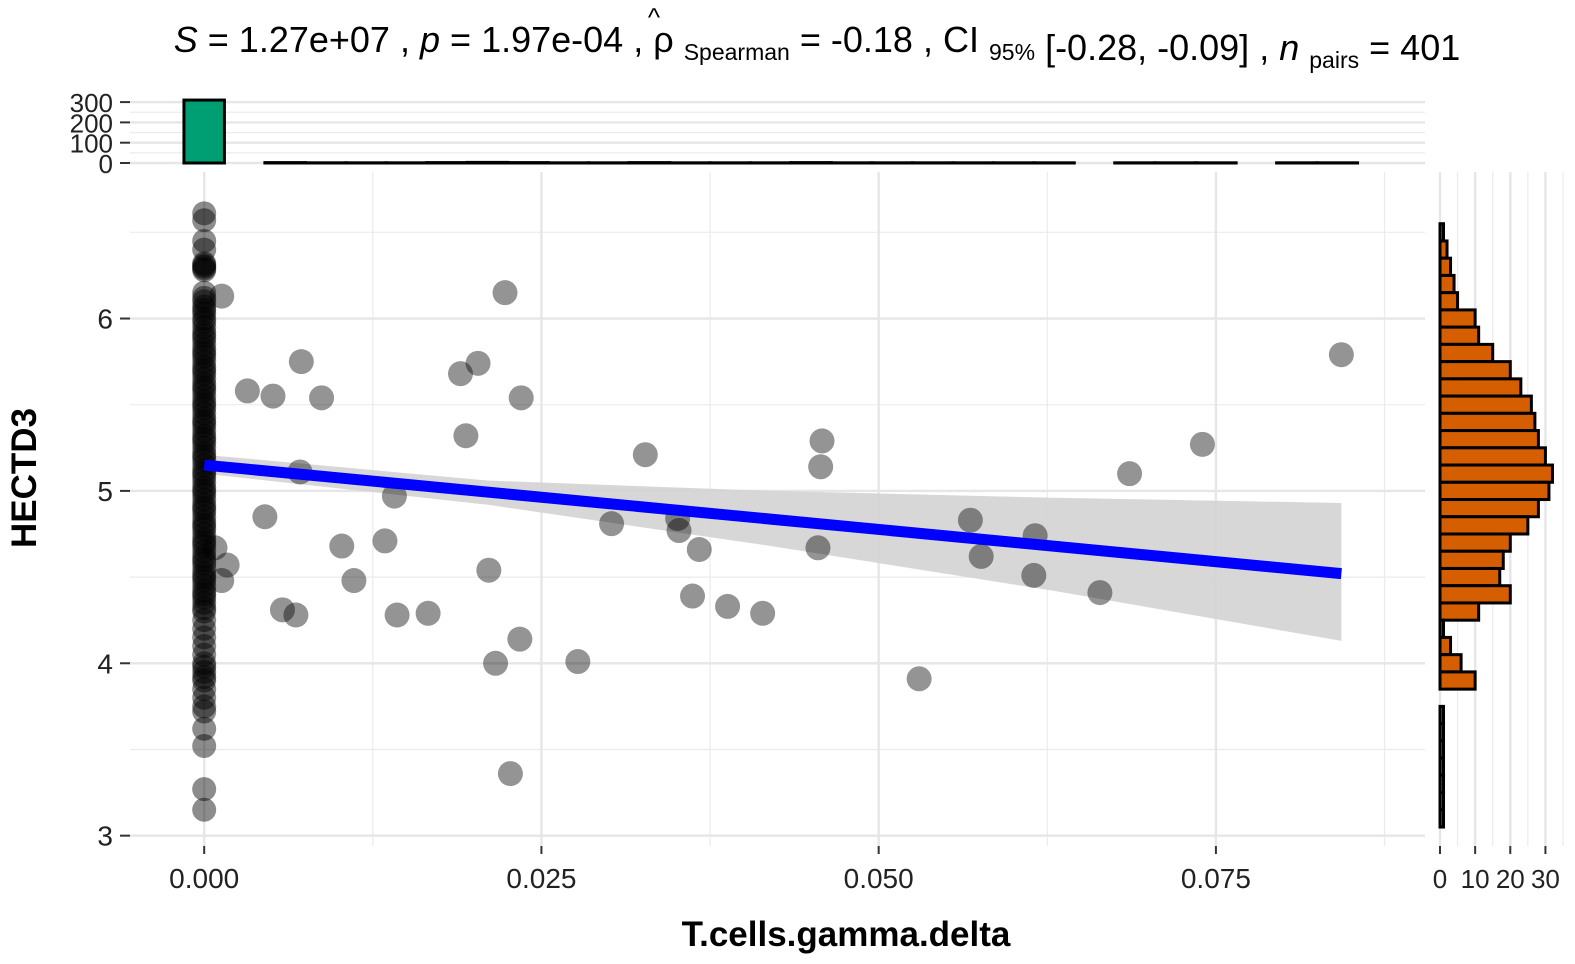 The height and width of the screenshot is (964, 1575). Describe the element at coordinates (1440, 879) in the screenshot. I see `right-hist-x-tick-label: 0` at that location.